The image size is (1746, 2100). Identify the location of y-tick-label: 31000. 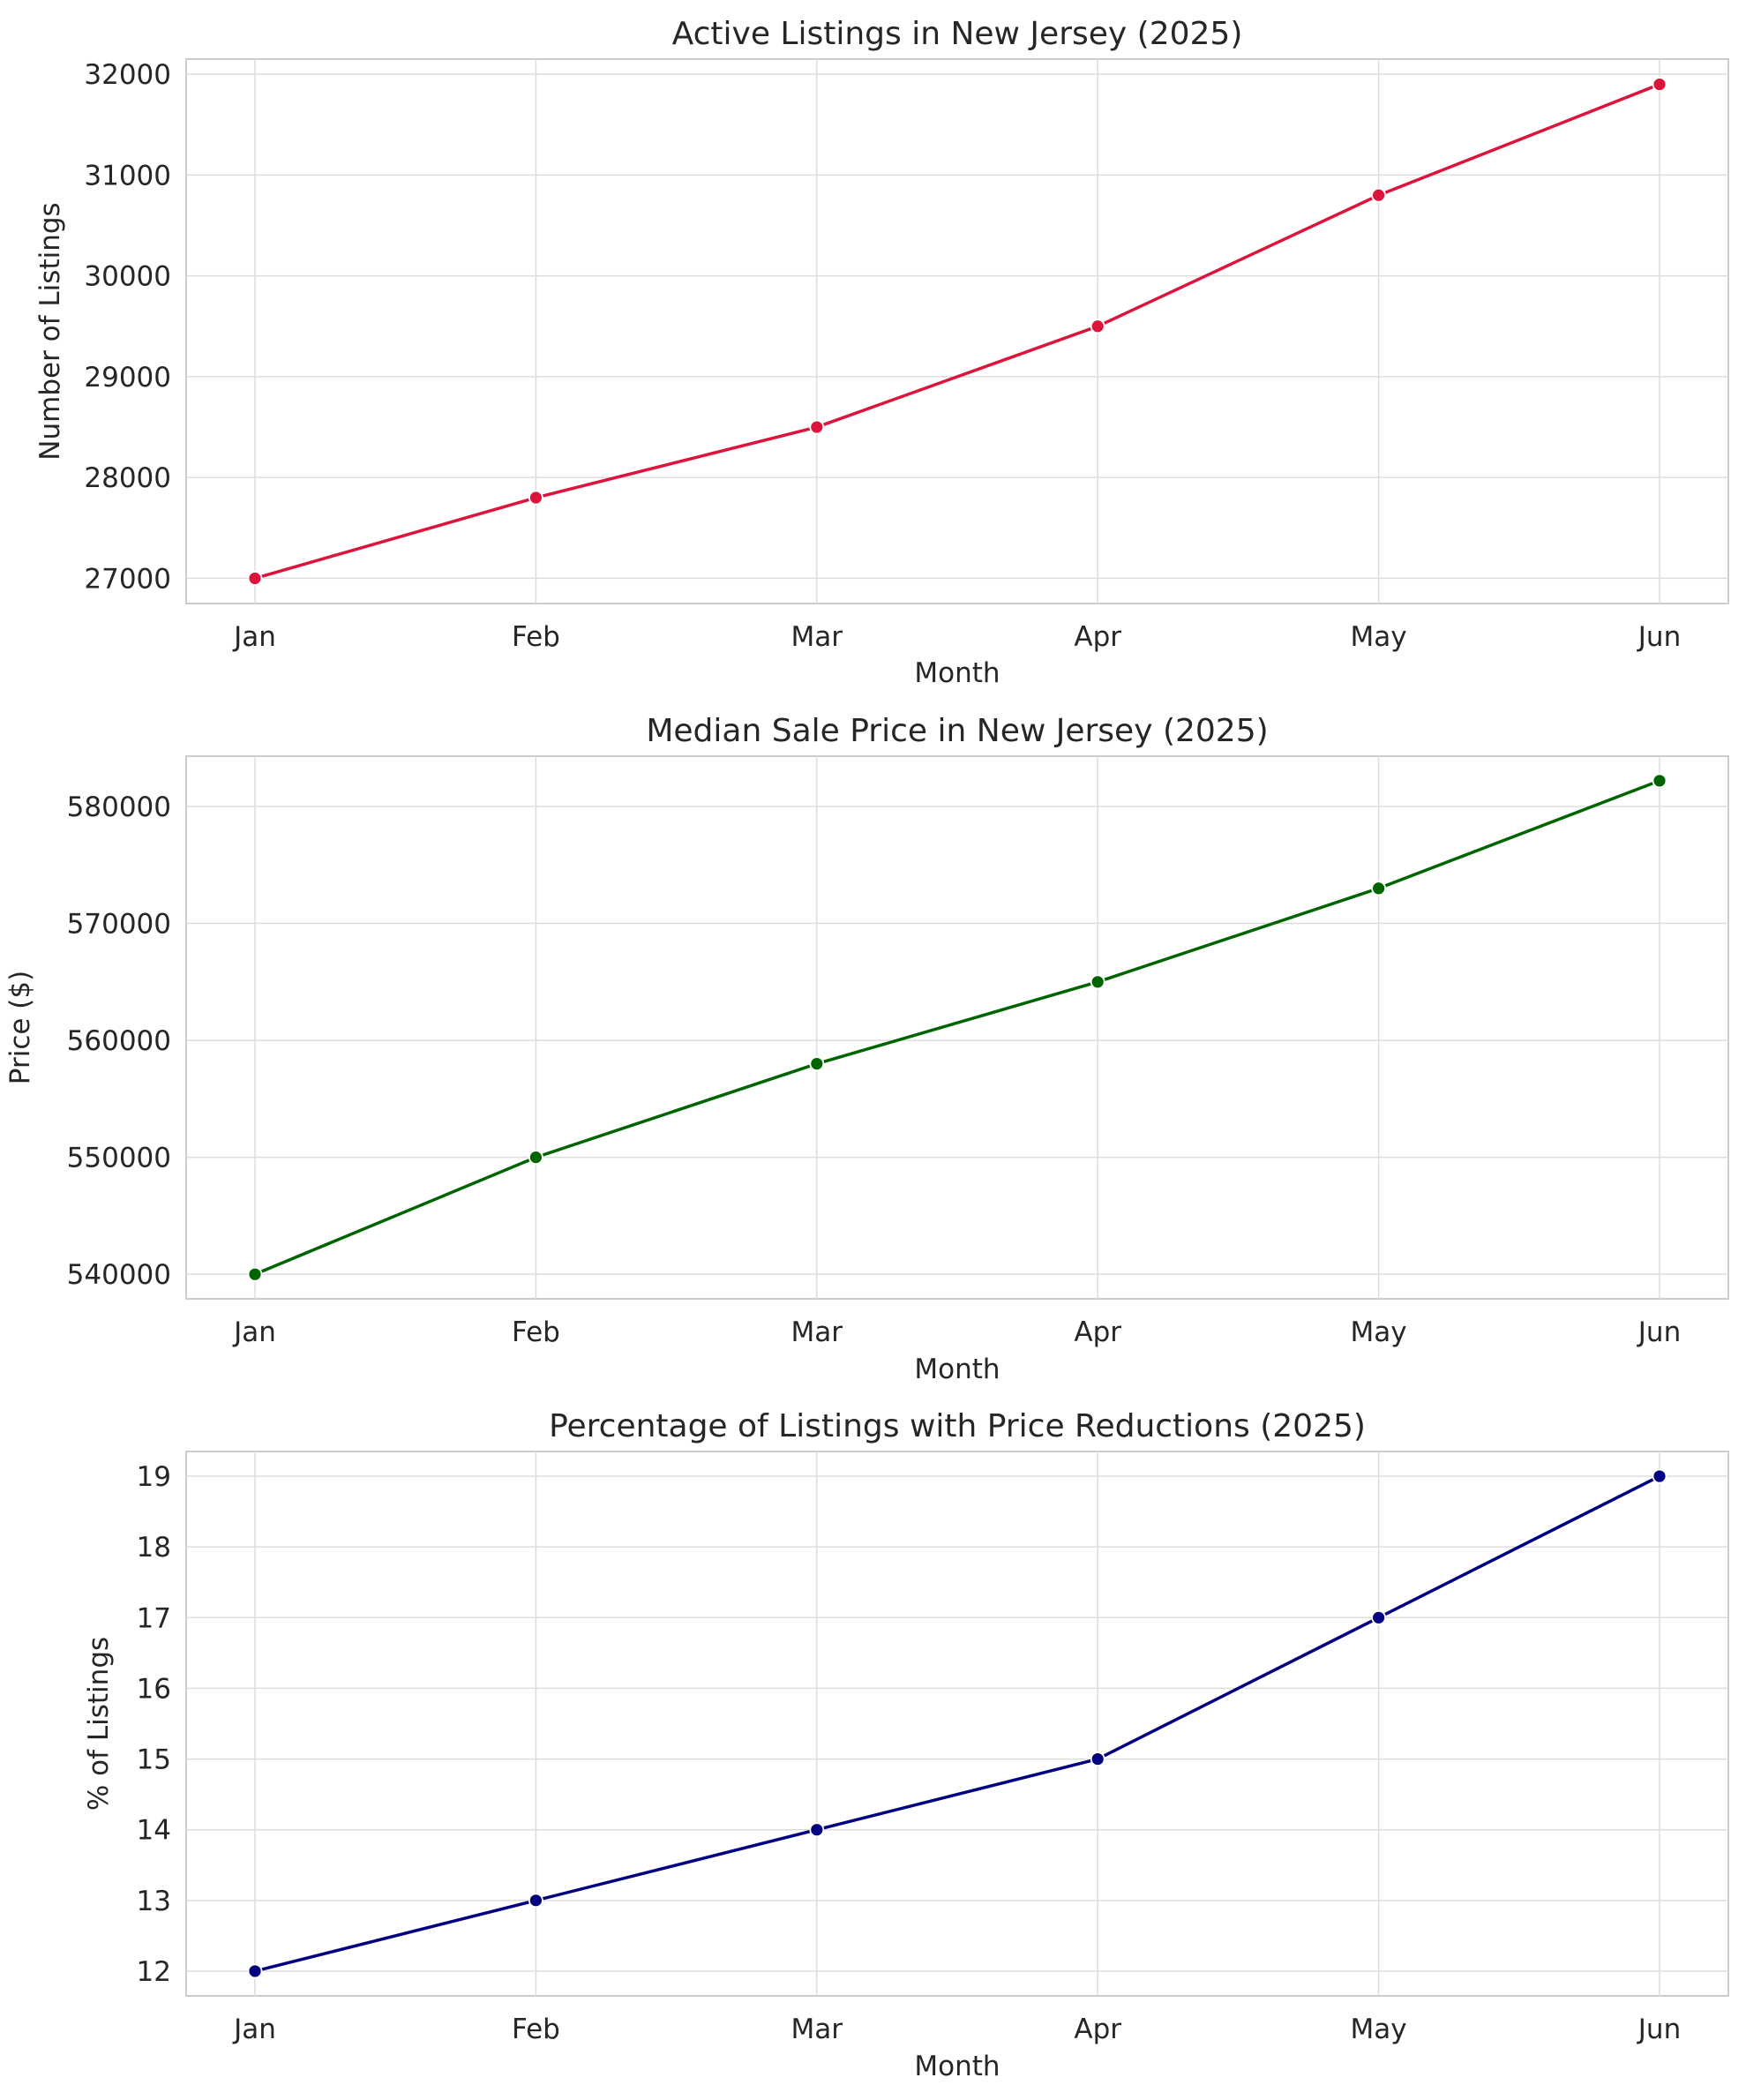
(127, 175).